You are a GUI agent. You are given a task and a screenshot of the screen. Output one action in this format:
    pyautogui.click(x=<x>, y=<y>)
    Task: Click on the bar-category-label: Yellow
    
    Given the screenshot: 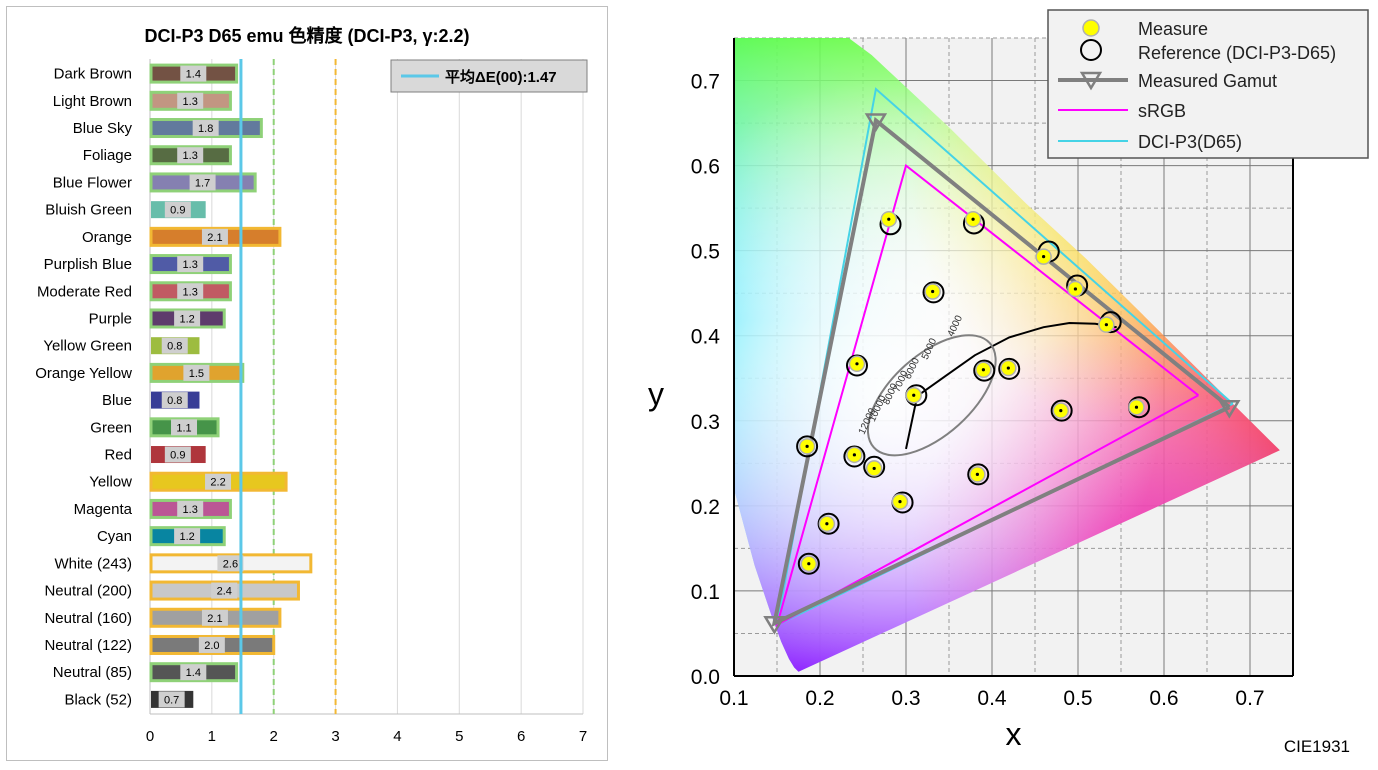 What is the action you would take?
    pyautogui.click(x=110, y=482)
    